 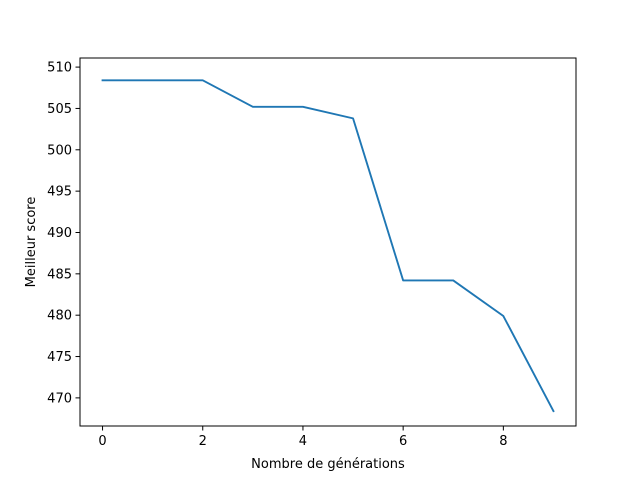 What do you see at coordinates (102, 441) in the screenshot?
I see `x-tick-label: 0` at bounding box center [102, 441].